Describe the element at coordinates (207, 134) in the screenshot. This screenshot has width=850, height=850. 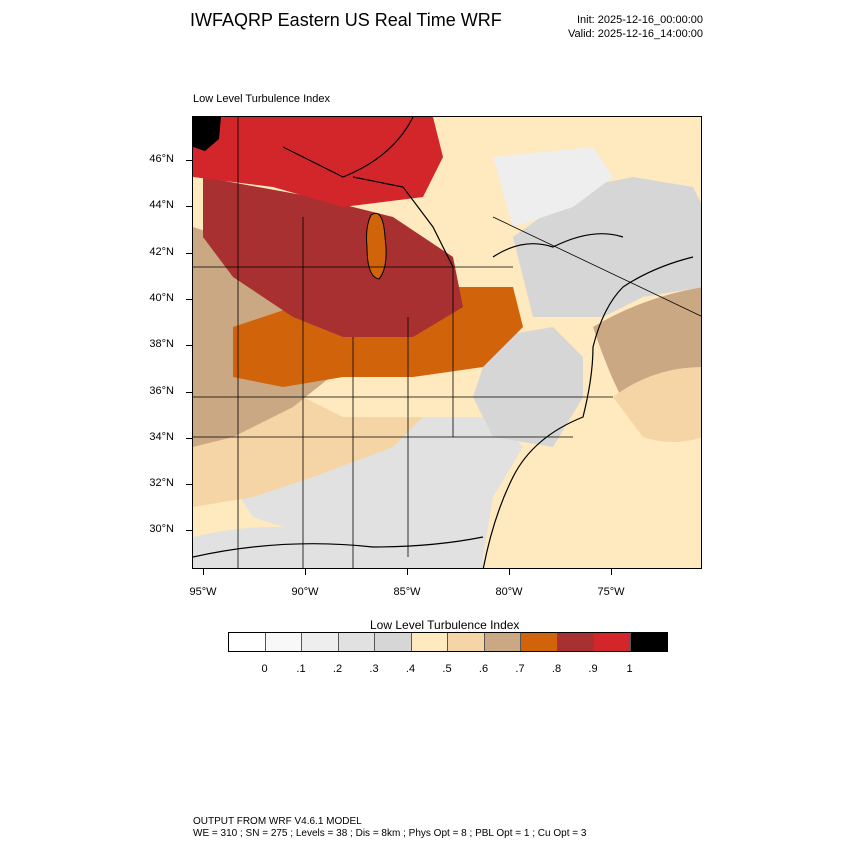
I see `max-value-region` at that location.